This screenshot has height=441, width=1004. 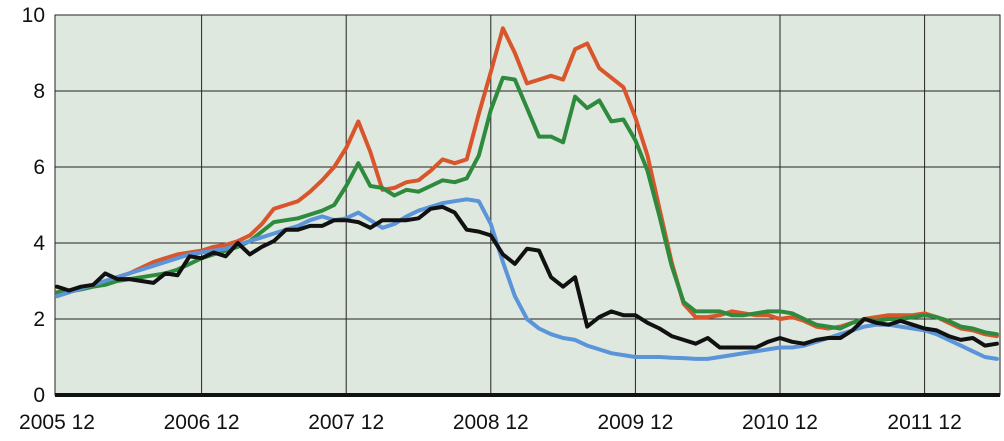 I want to click on x-tick-2009-12: 2009 12, so click(x=635, y=422).